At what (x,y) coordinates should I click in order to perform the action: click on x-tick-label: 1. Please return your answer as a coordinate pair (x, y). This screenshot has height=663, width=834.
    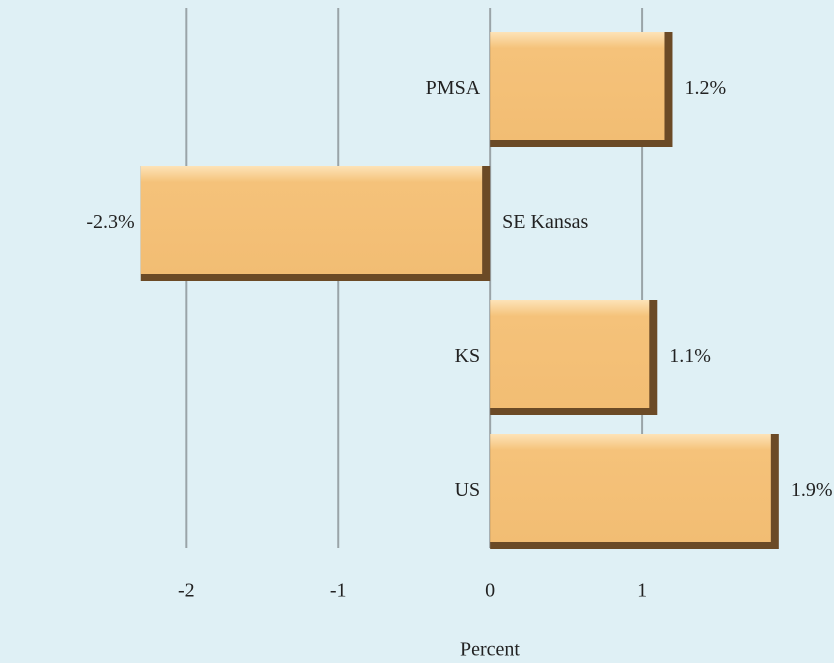
    Looking at the image, I should click on (642, 591).